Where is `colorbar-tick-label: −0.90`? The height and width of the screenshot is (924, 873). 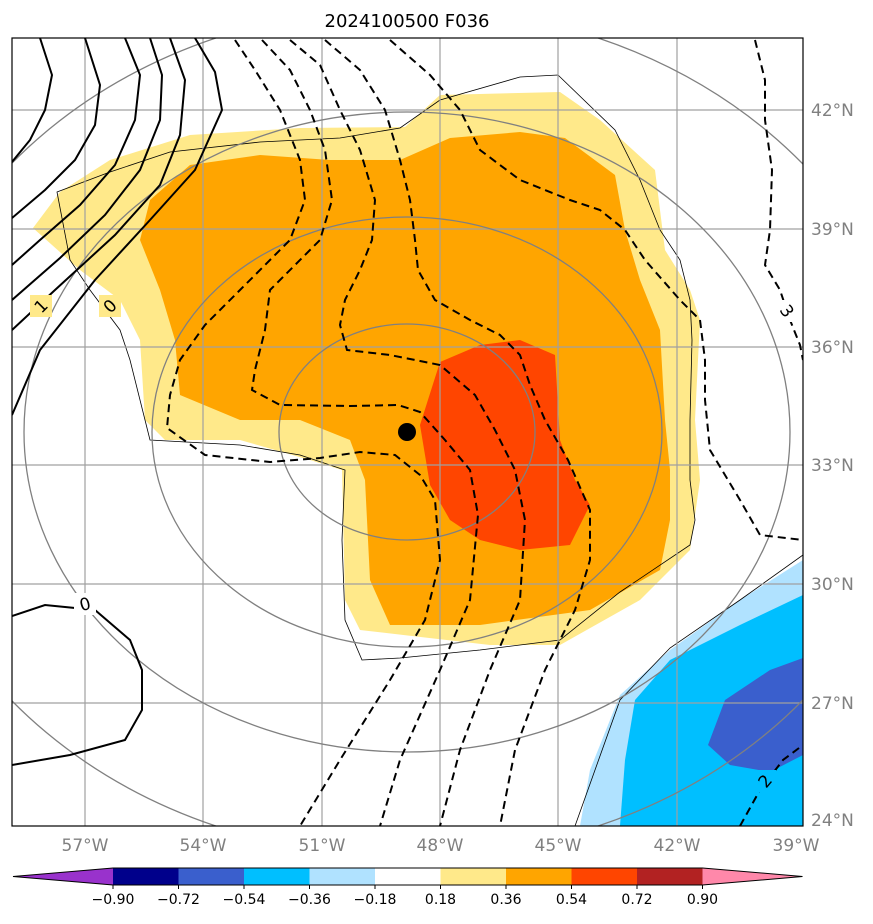
colorbar-tick-label: −0.90 is located at coordinates (113, 900).